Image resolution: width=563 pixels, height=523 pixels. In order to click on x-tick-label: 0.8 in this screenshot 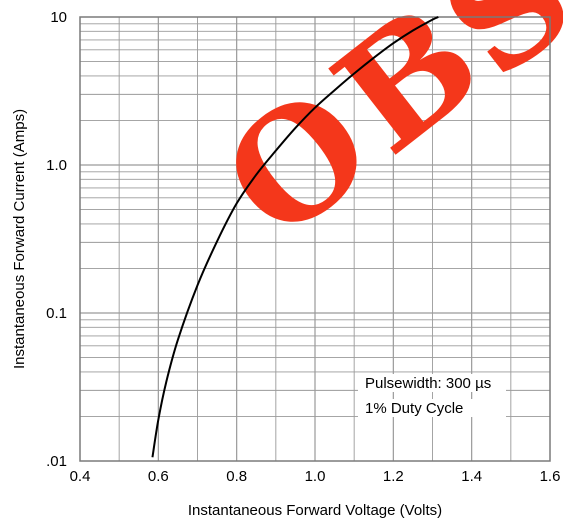, I will do `click(236, 476)`.